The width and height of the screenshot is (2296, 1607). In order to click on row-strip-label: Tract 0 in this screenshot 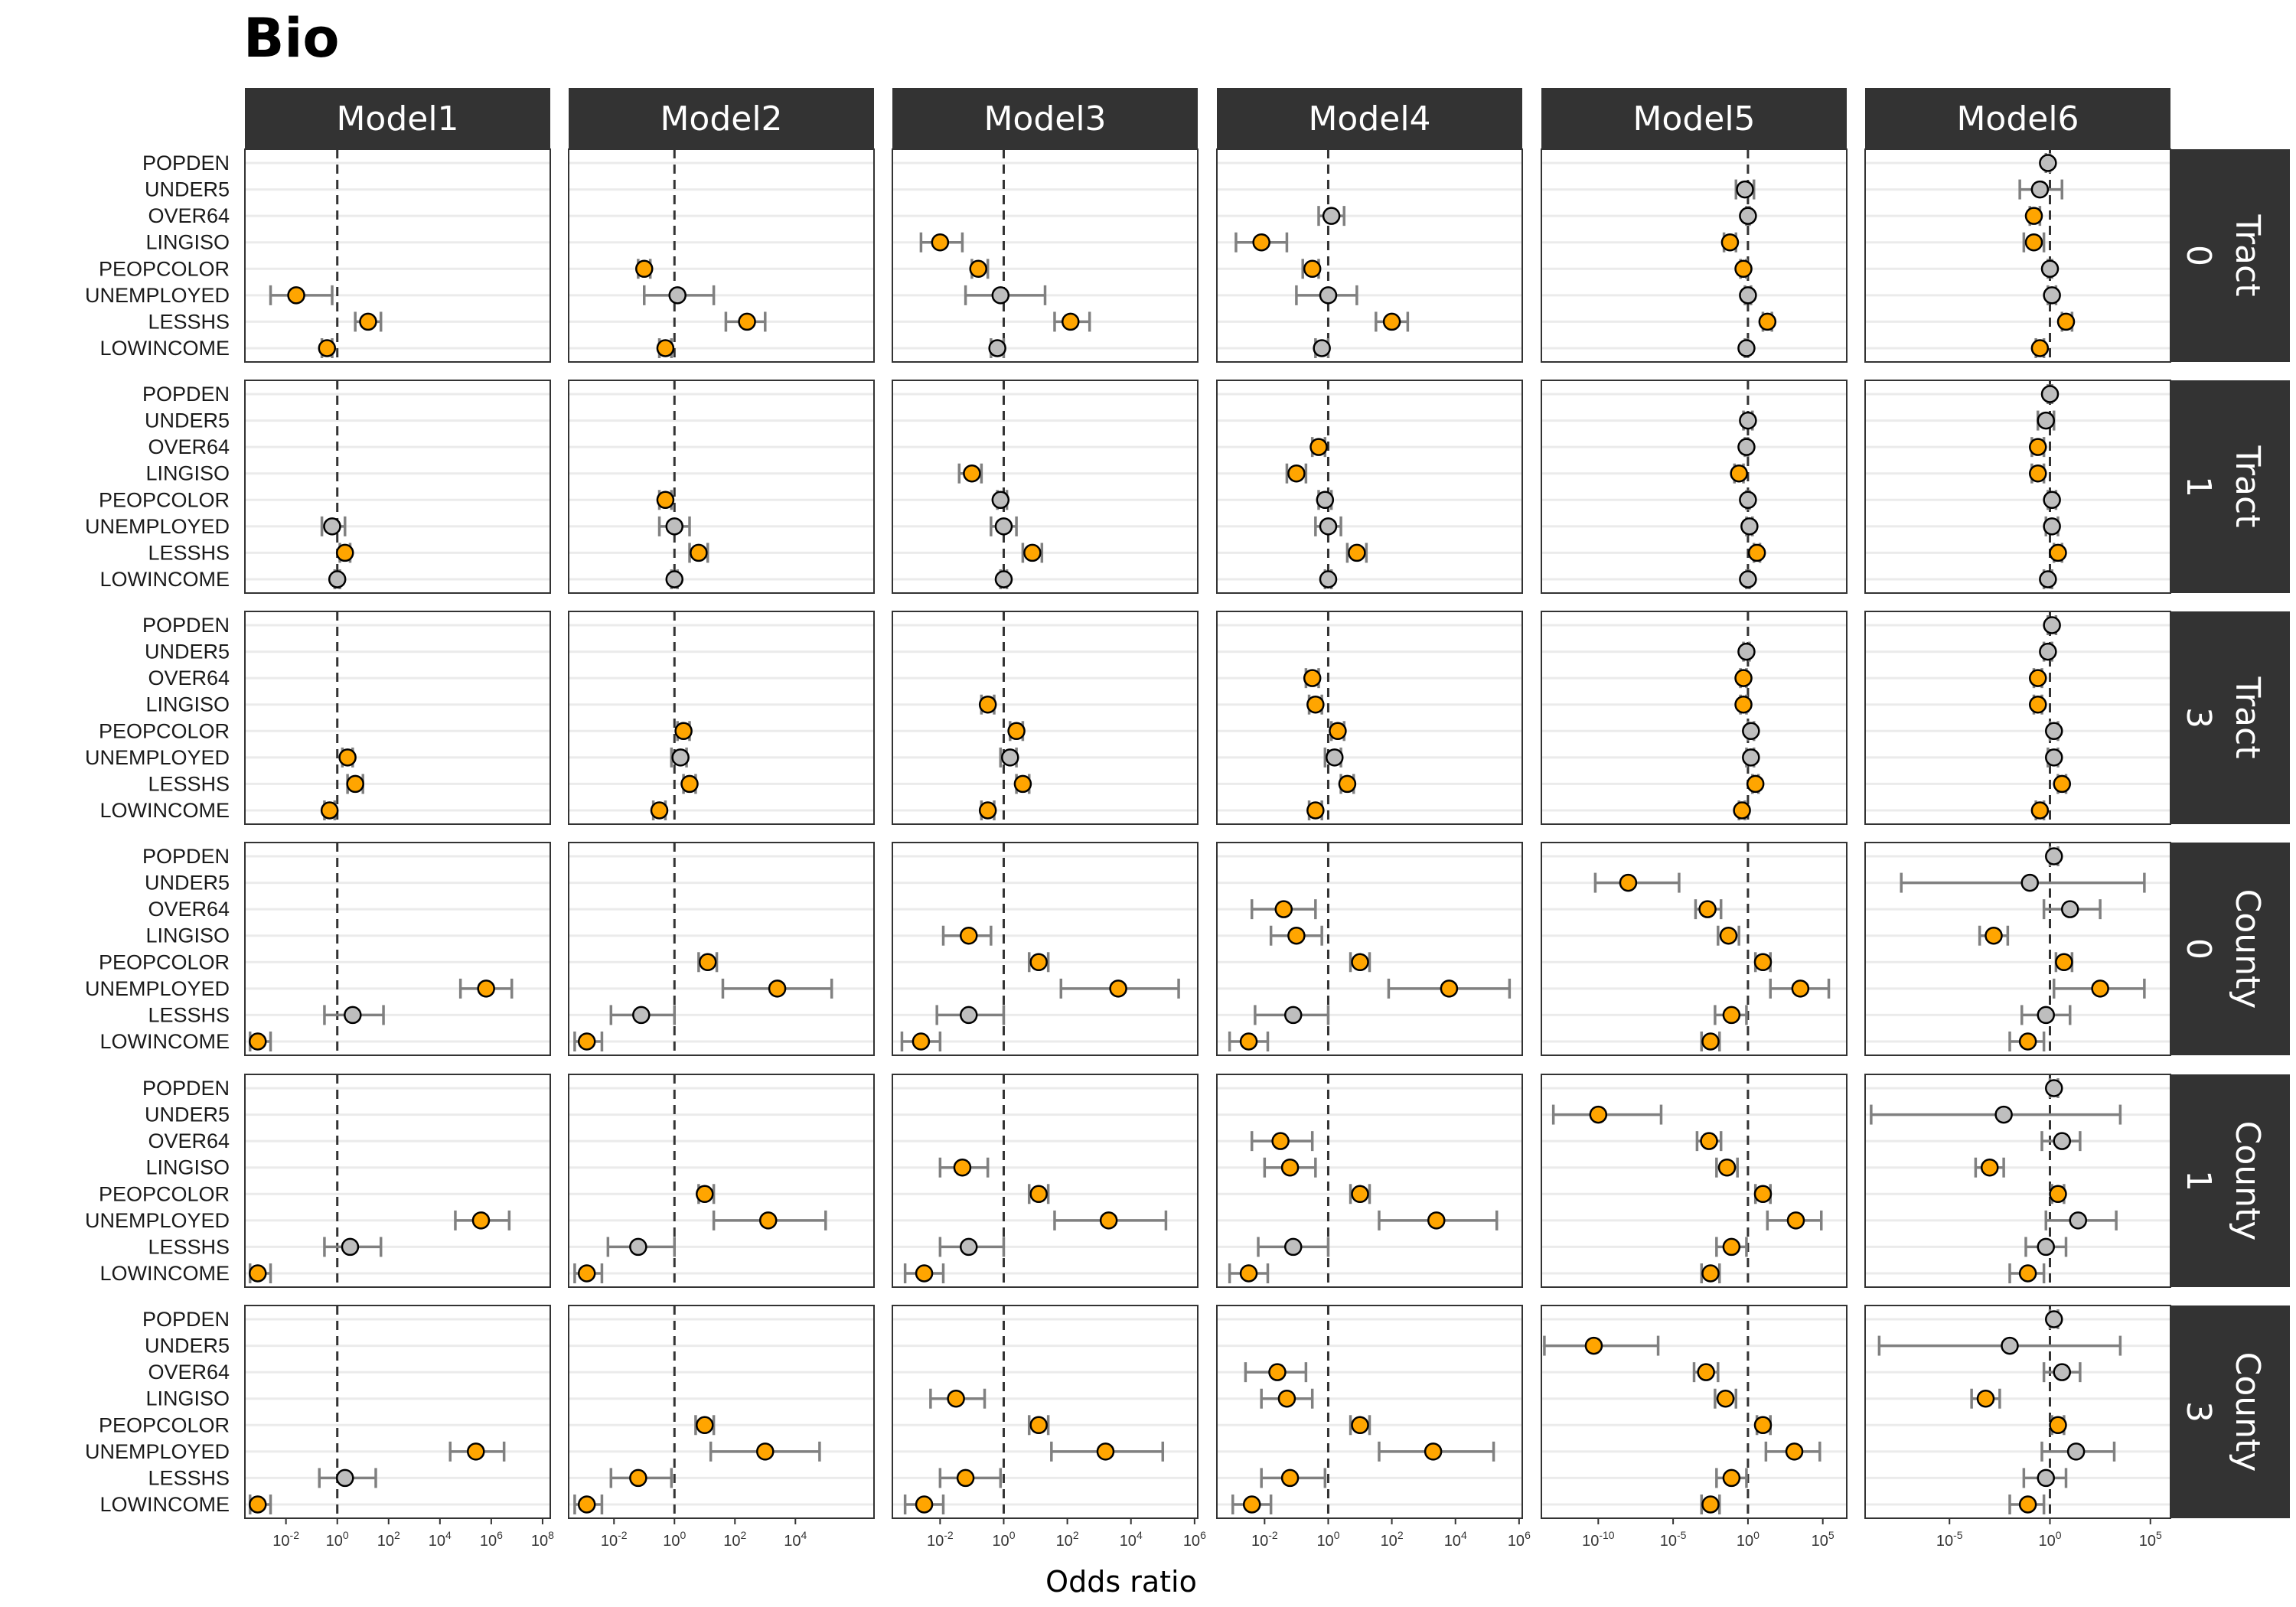, I will do `click(2223, 256)`.